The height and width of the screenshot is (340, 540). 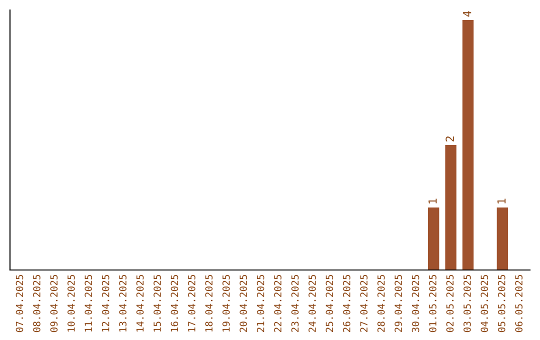 What do you see at coordinates (122, 303) in the screenshot?
I see `x-tick-label: 13.04.2025` at bounding box center [122, 303].